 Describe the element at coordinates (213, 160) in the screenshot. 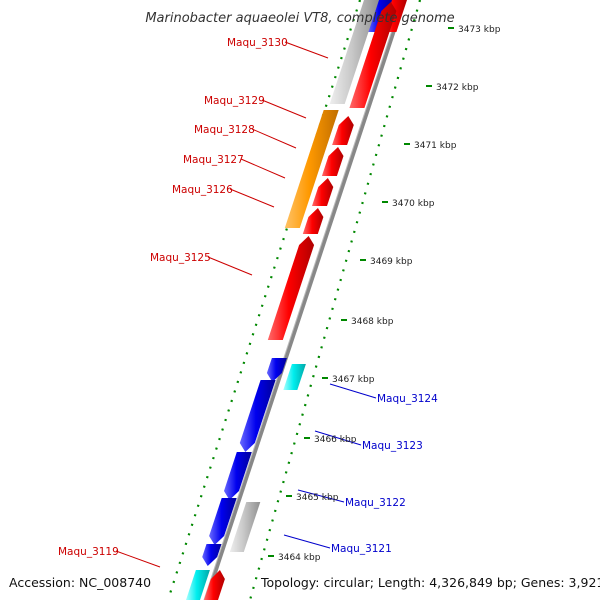

I see `gene-label-maqu-3127: Maqu_3127` at that location.